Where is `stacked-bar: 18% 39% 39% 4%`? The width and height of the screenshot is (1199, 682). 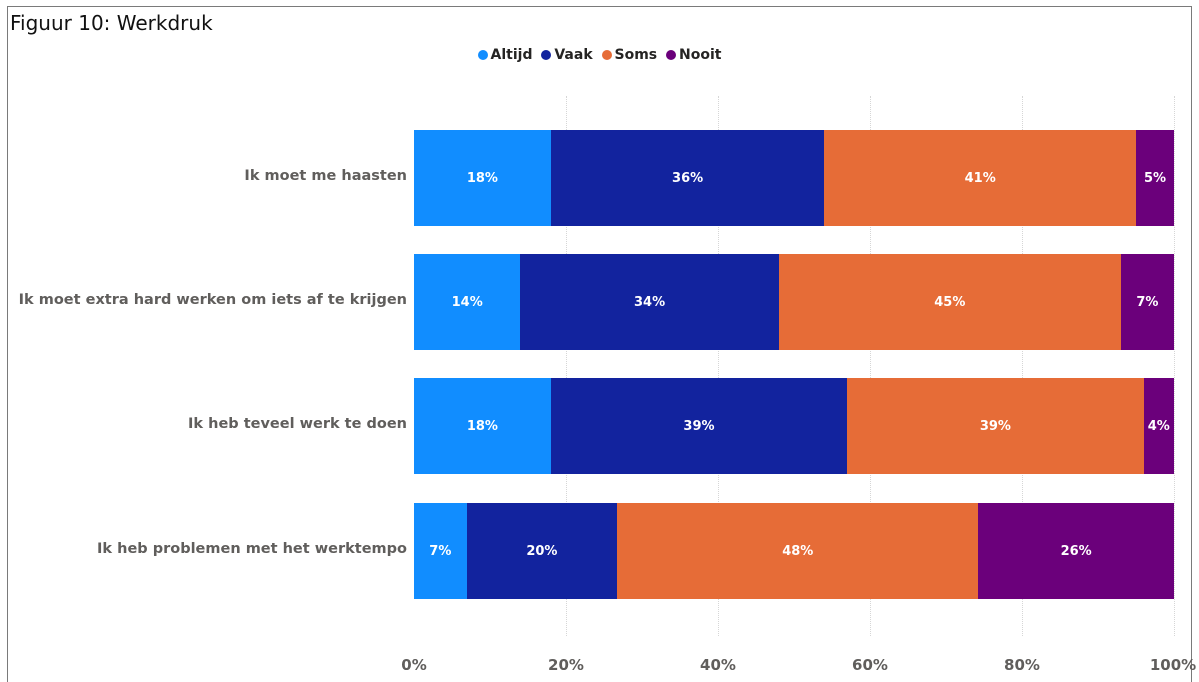 stacked-bar: 18% 39% 39% 4% is located at coordinates (794, 426).